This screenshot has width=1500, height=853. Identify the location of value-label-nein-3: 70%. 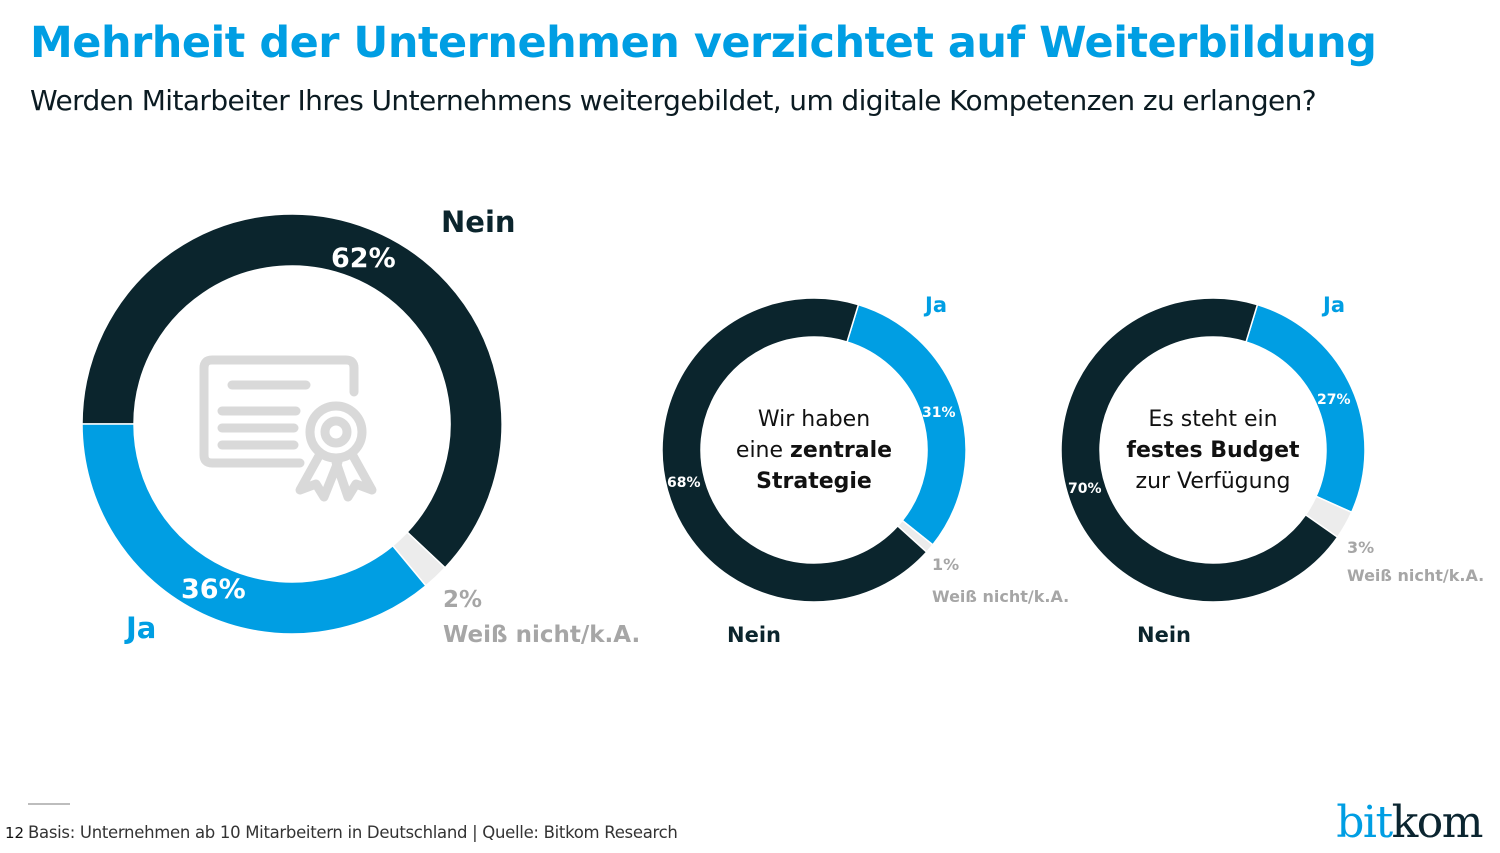
(1085, 489).